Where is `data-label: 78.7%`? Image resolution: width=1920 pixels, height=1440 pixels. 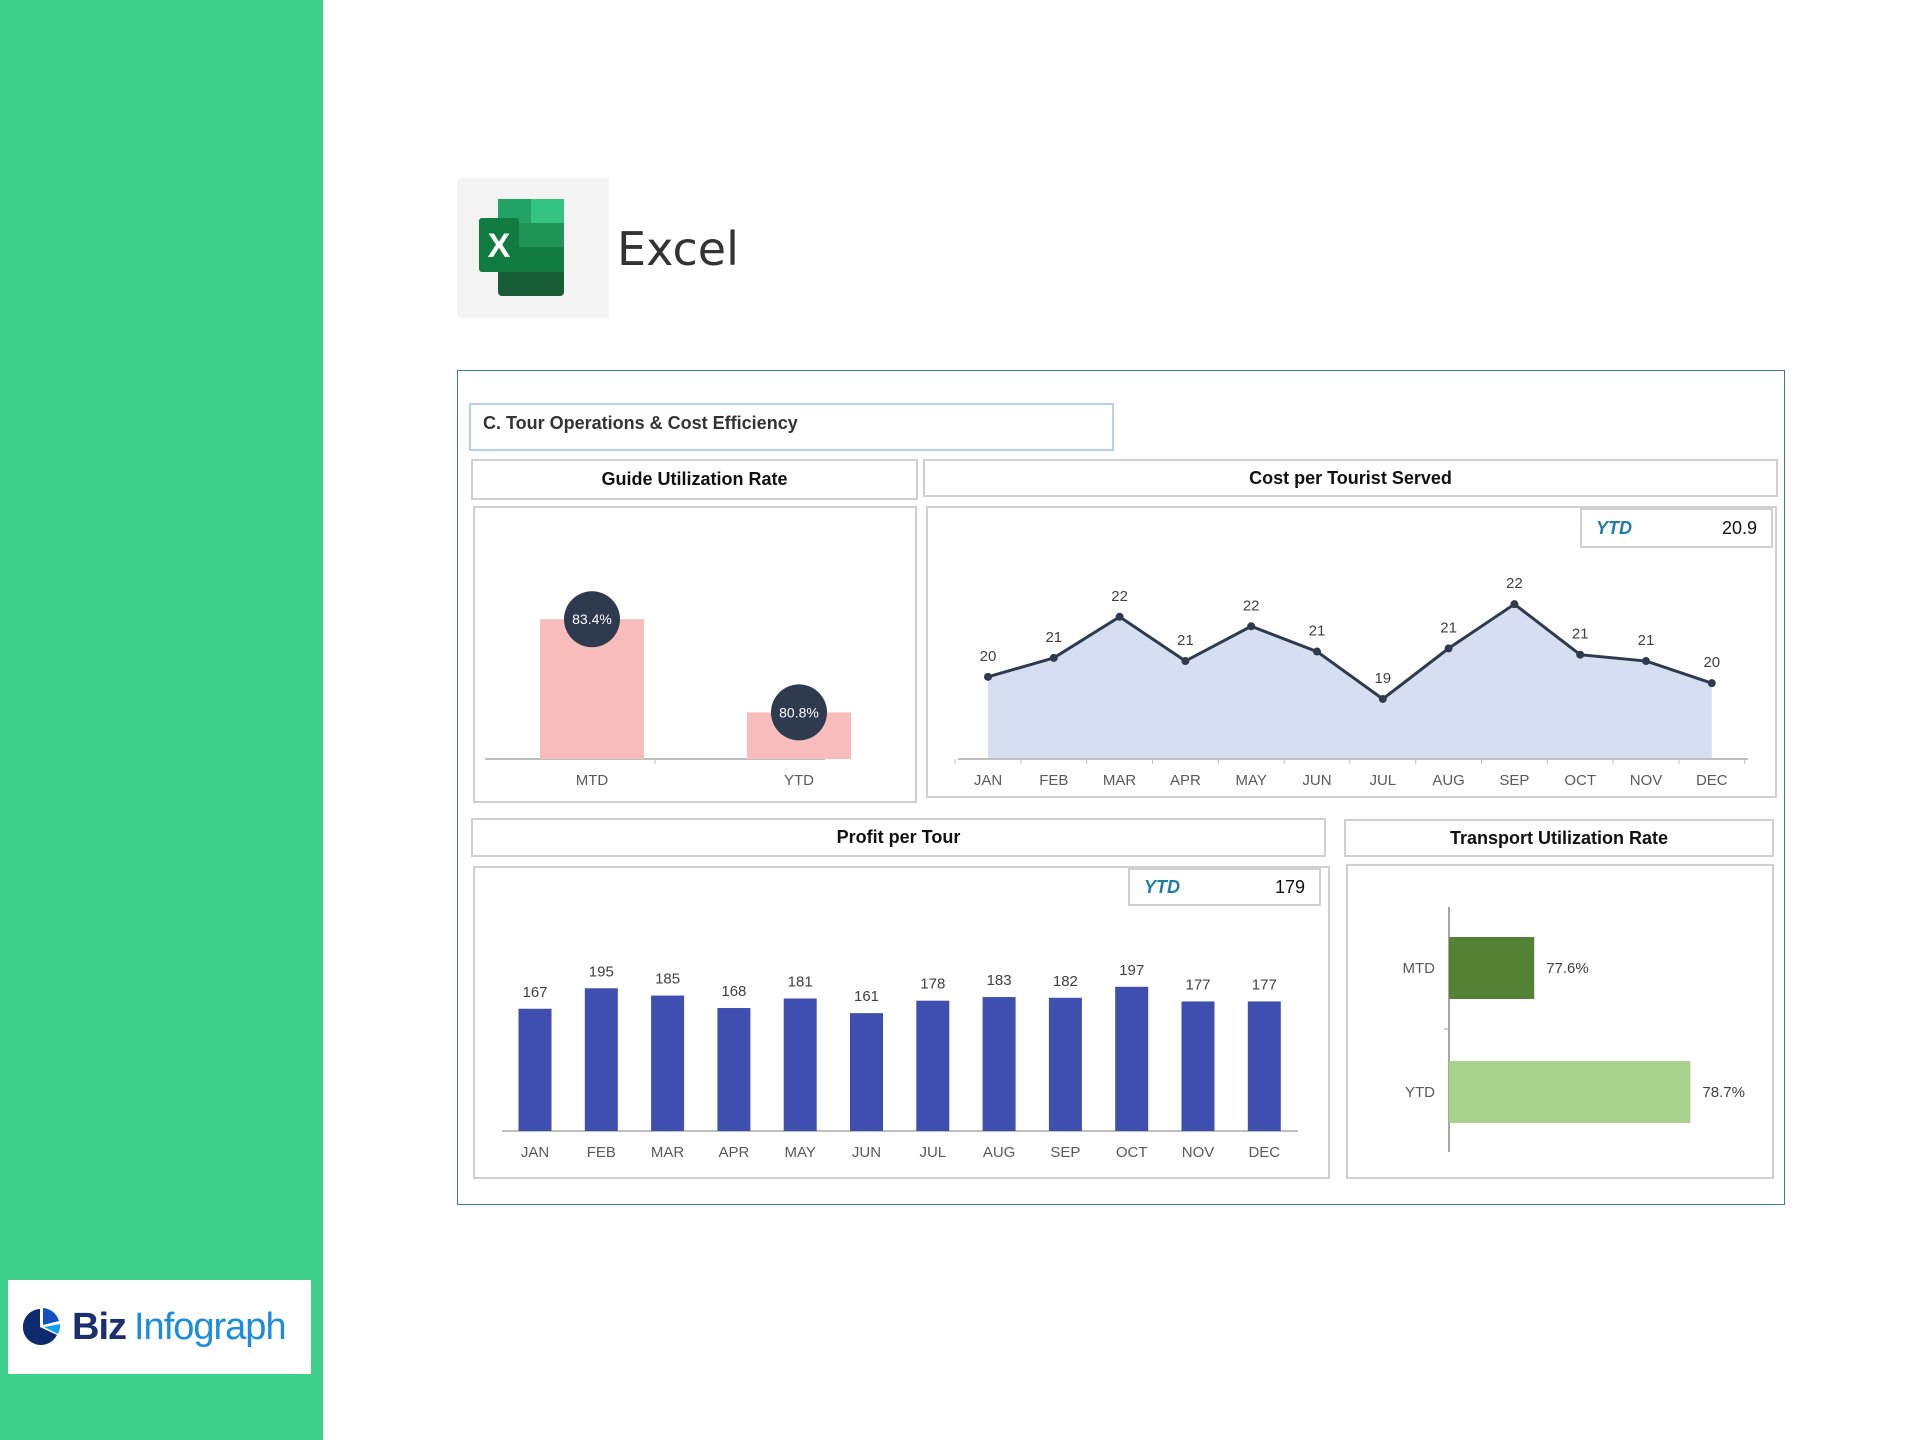 data-label: 78.7% is located at coordinates (1723, 1092).